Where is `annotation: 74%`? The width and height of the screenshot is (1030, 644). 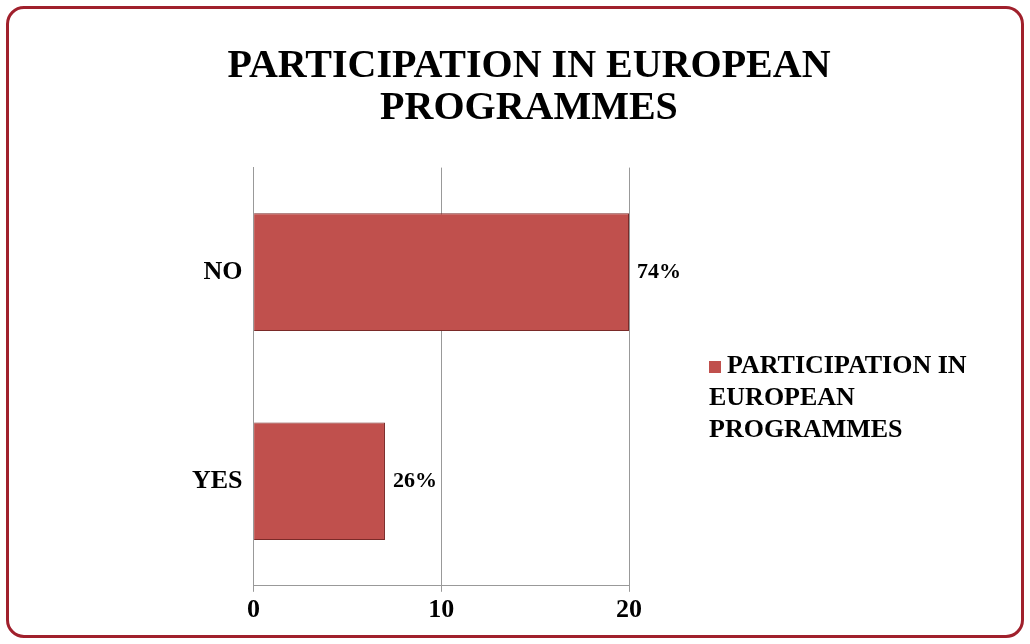
annotation: 74% is located at coordinates (659, 270).